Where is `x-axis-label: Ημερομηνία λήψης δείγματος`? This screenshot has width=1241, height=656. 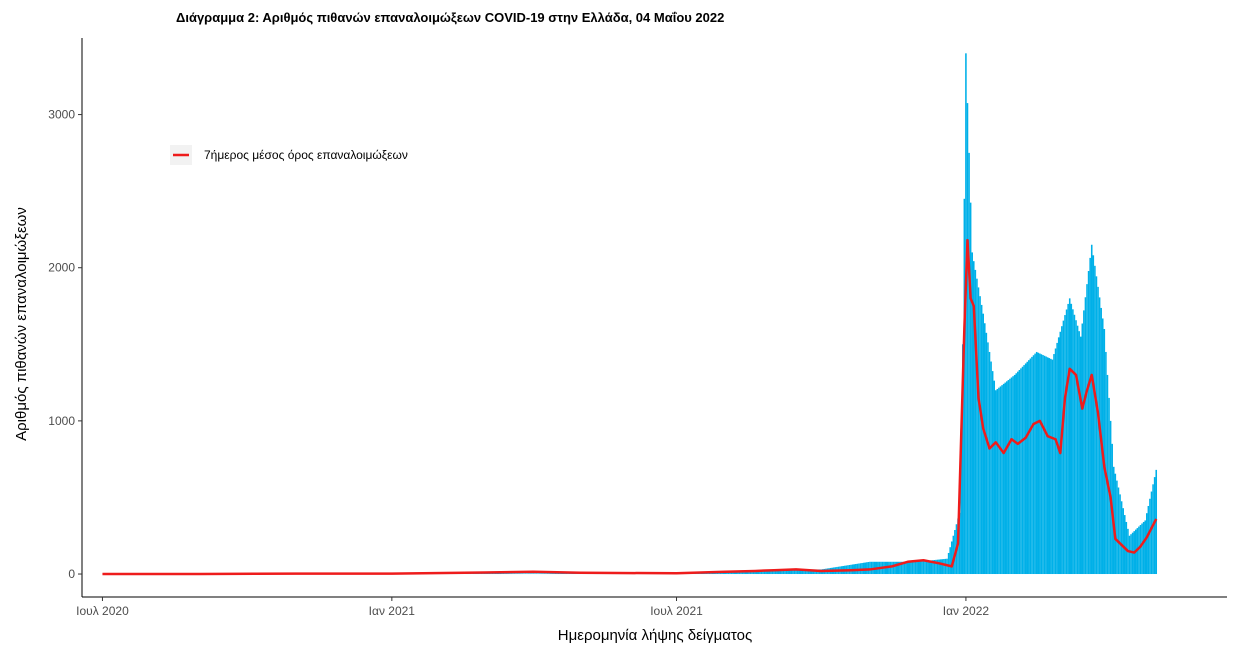 x-axis-label: Ημερομηνία λήψης δείγματος is located at coordinates (655, 635).